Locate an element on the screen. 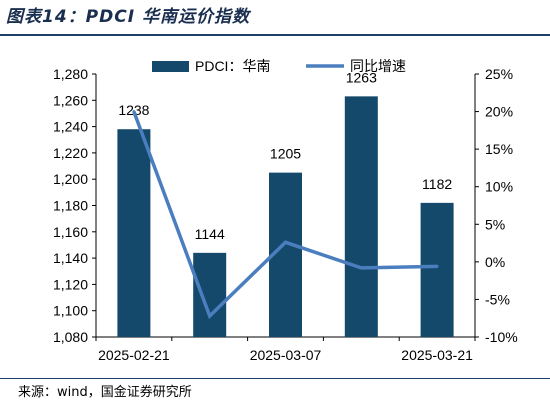 This screenshot has height=404, width=550. chart-title: 图表14：PDCI 华南运价指数 is located at coordinates (128, 17).